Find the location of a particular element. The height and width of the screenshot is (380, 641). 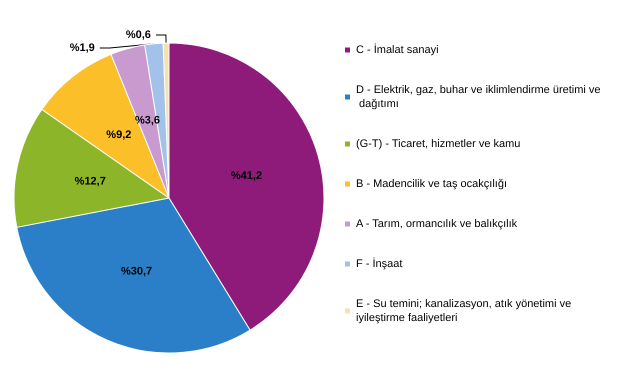

data-label: %30,7 is located at coordinates (136, 272).